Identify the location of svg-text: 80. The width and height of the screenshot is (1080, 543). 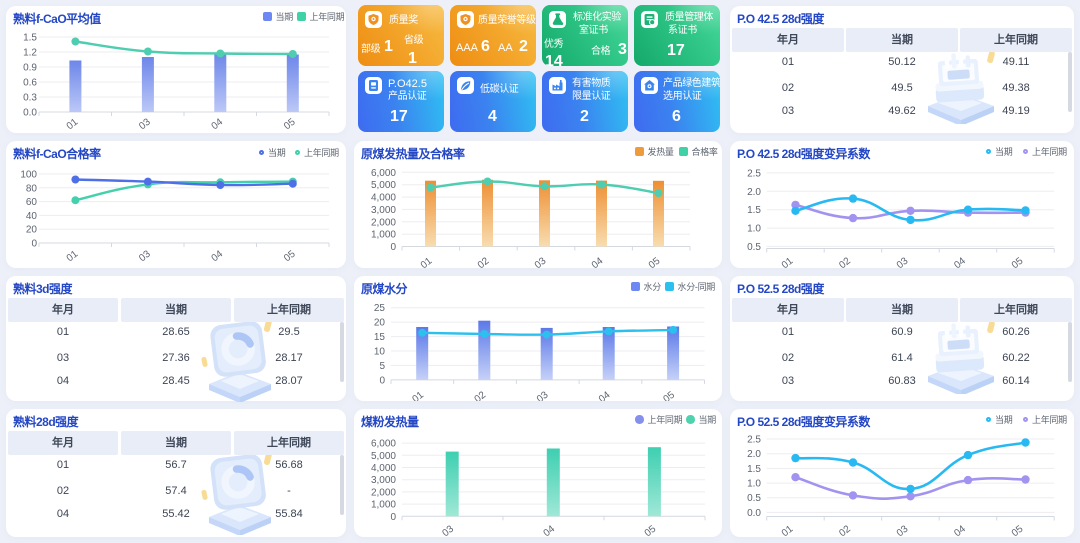
(32, 188).